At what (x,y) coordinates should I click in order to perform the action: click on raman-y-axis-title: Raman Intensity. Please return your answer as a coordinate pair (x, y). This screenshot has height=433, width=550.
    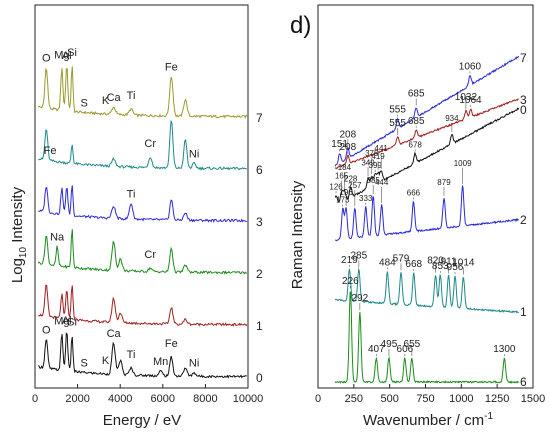
    Looking at the image, I should click on (297, 234).